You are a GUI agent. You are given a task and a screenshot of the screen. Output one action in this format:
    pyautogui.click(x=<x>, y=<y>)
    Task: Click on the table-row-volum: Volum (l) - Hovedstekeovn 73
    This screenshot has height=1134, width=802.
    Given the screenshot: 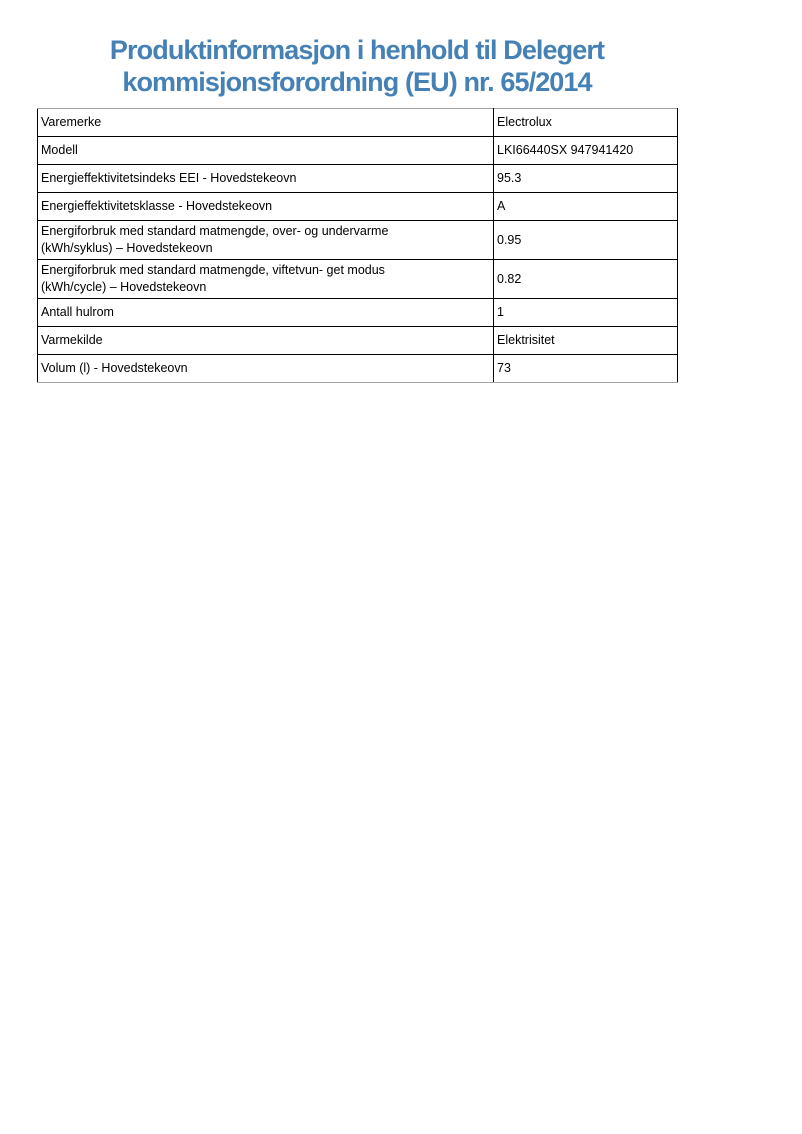 What is the action you would take?
    pyautogui.click(x=357, y=368)
    